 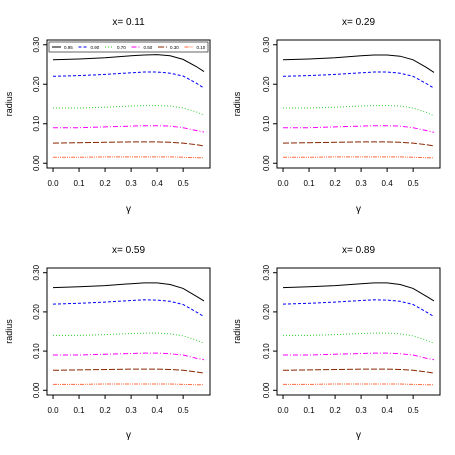 I want to click on legend-label: 0.50, so click(x=148, y=47).